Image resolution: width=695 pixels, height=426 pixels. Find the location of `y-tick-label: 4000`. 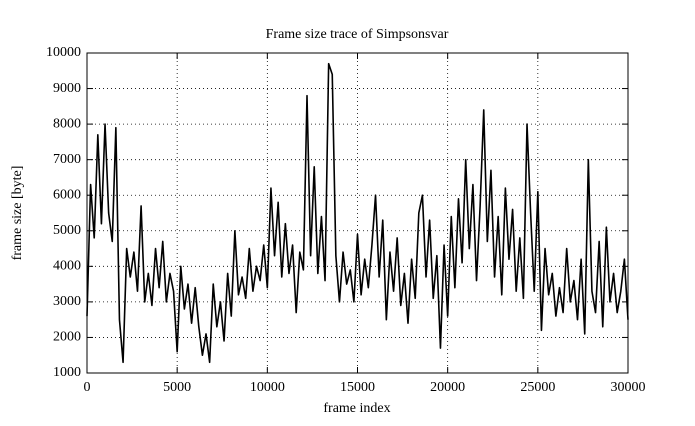

y-tick-label: 4000 is located at coordinates (67, 266).